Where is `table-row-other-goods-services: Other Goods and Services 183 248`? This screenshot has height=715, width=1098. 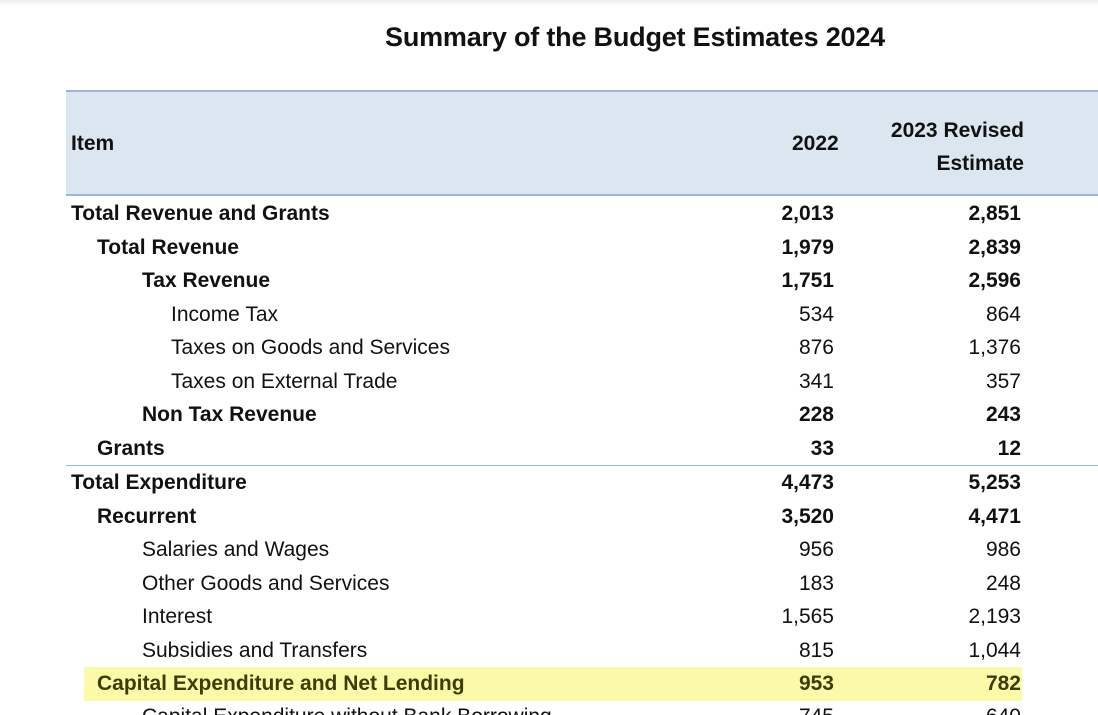 table-row-other-goods-services: Other Goods and Services 183 248 is located at coordinates (582, 584).